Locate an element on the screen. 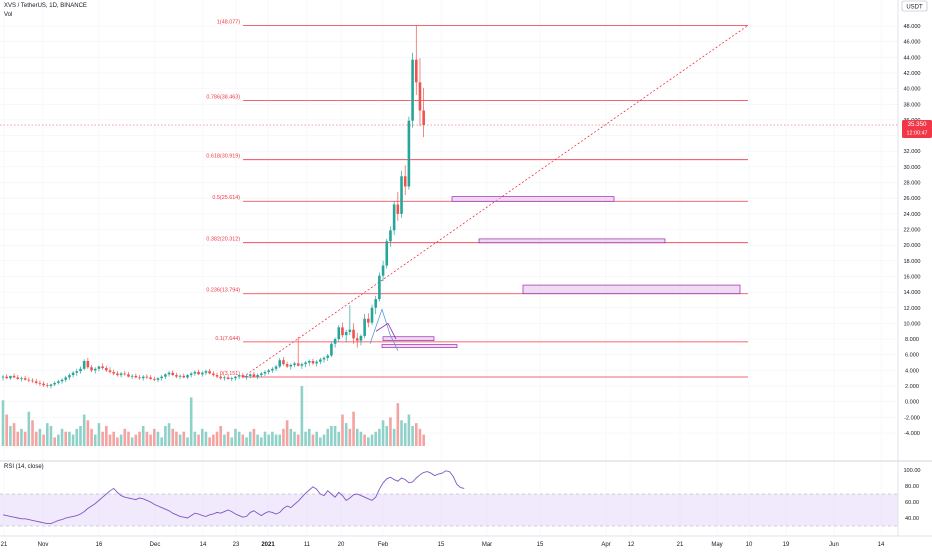  time-tick: 14 is located at coordinates (203, 545).